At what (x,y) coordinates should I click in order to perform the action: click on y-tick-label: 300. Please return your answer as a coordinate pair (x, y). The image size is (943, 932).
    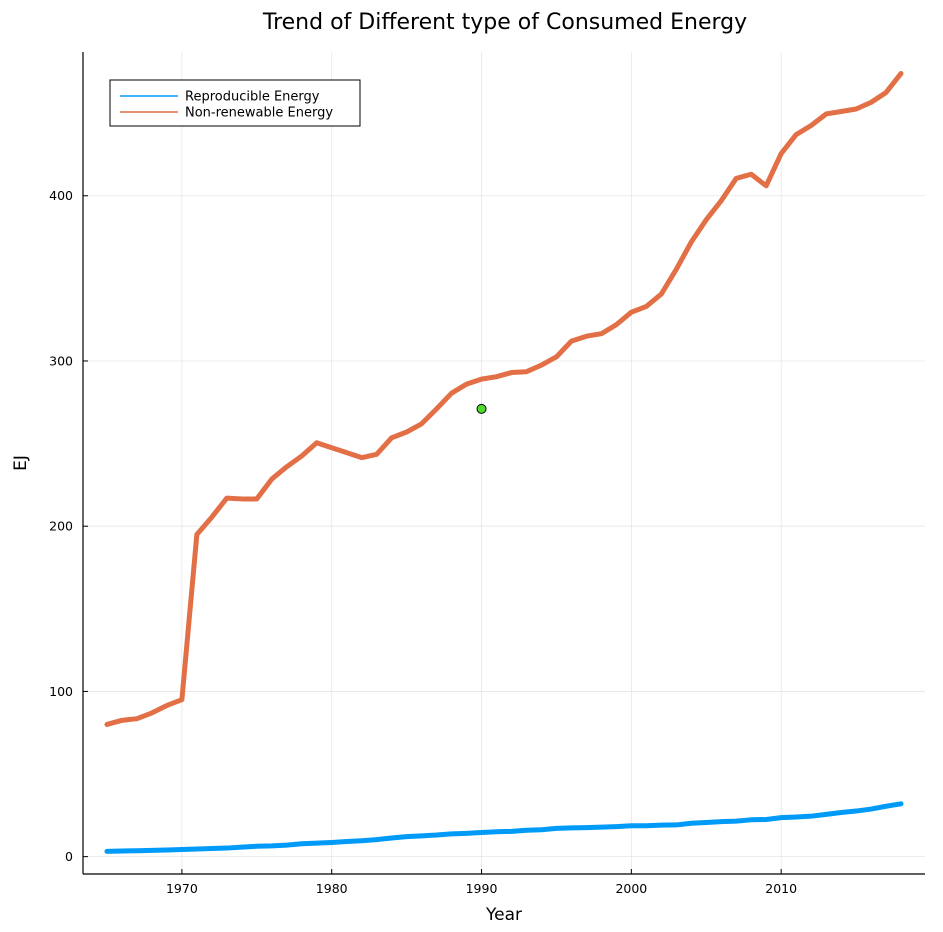
    Looking at the image, I should click on (61, 360).